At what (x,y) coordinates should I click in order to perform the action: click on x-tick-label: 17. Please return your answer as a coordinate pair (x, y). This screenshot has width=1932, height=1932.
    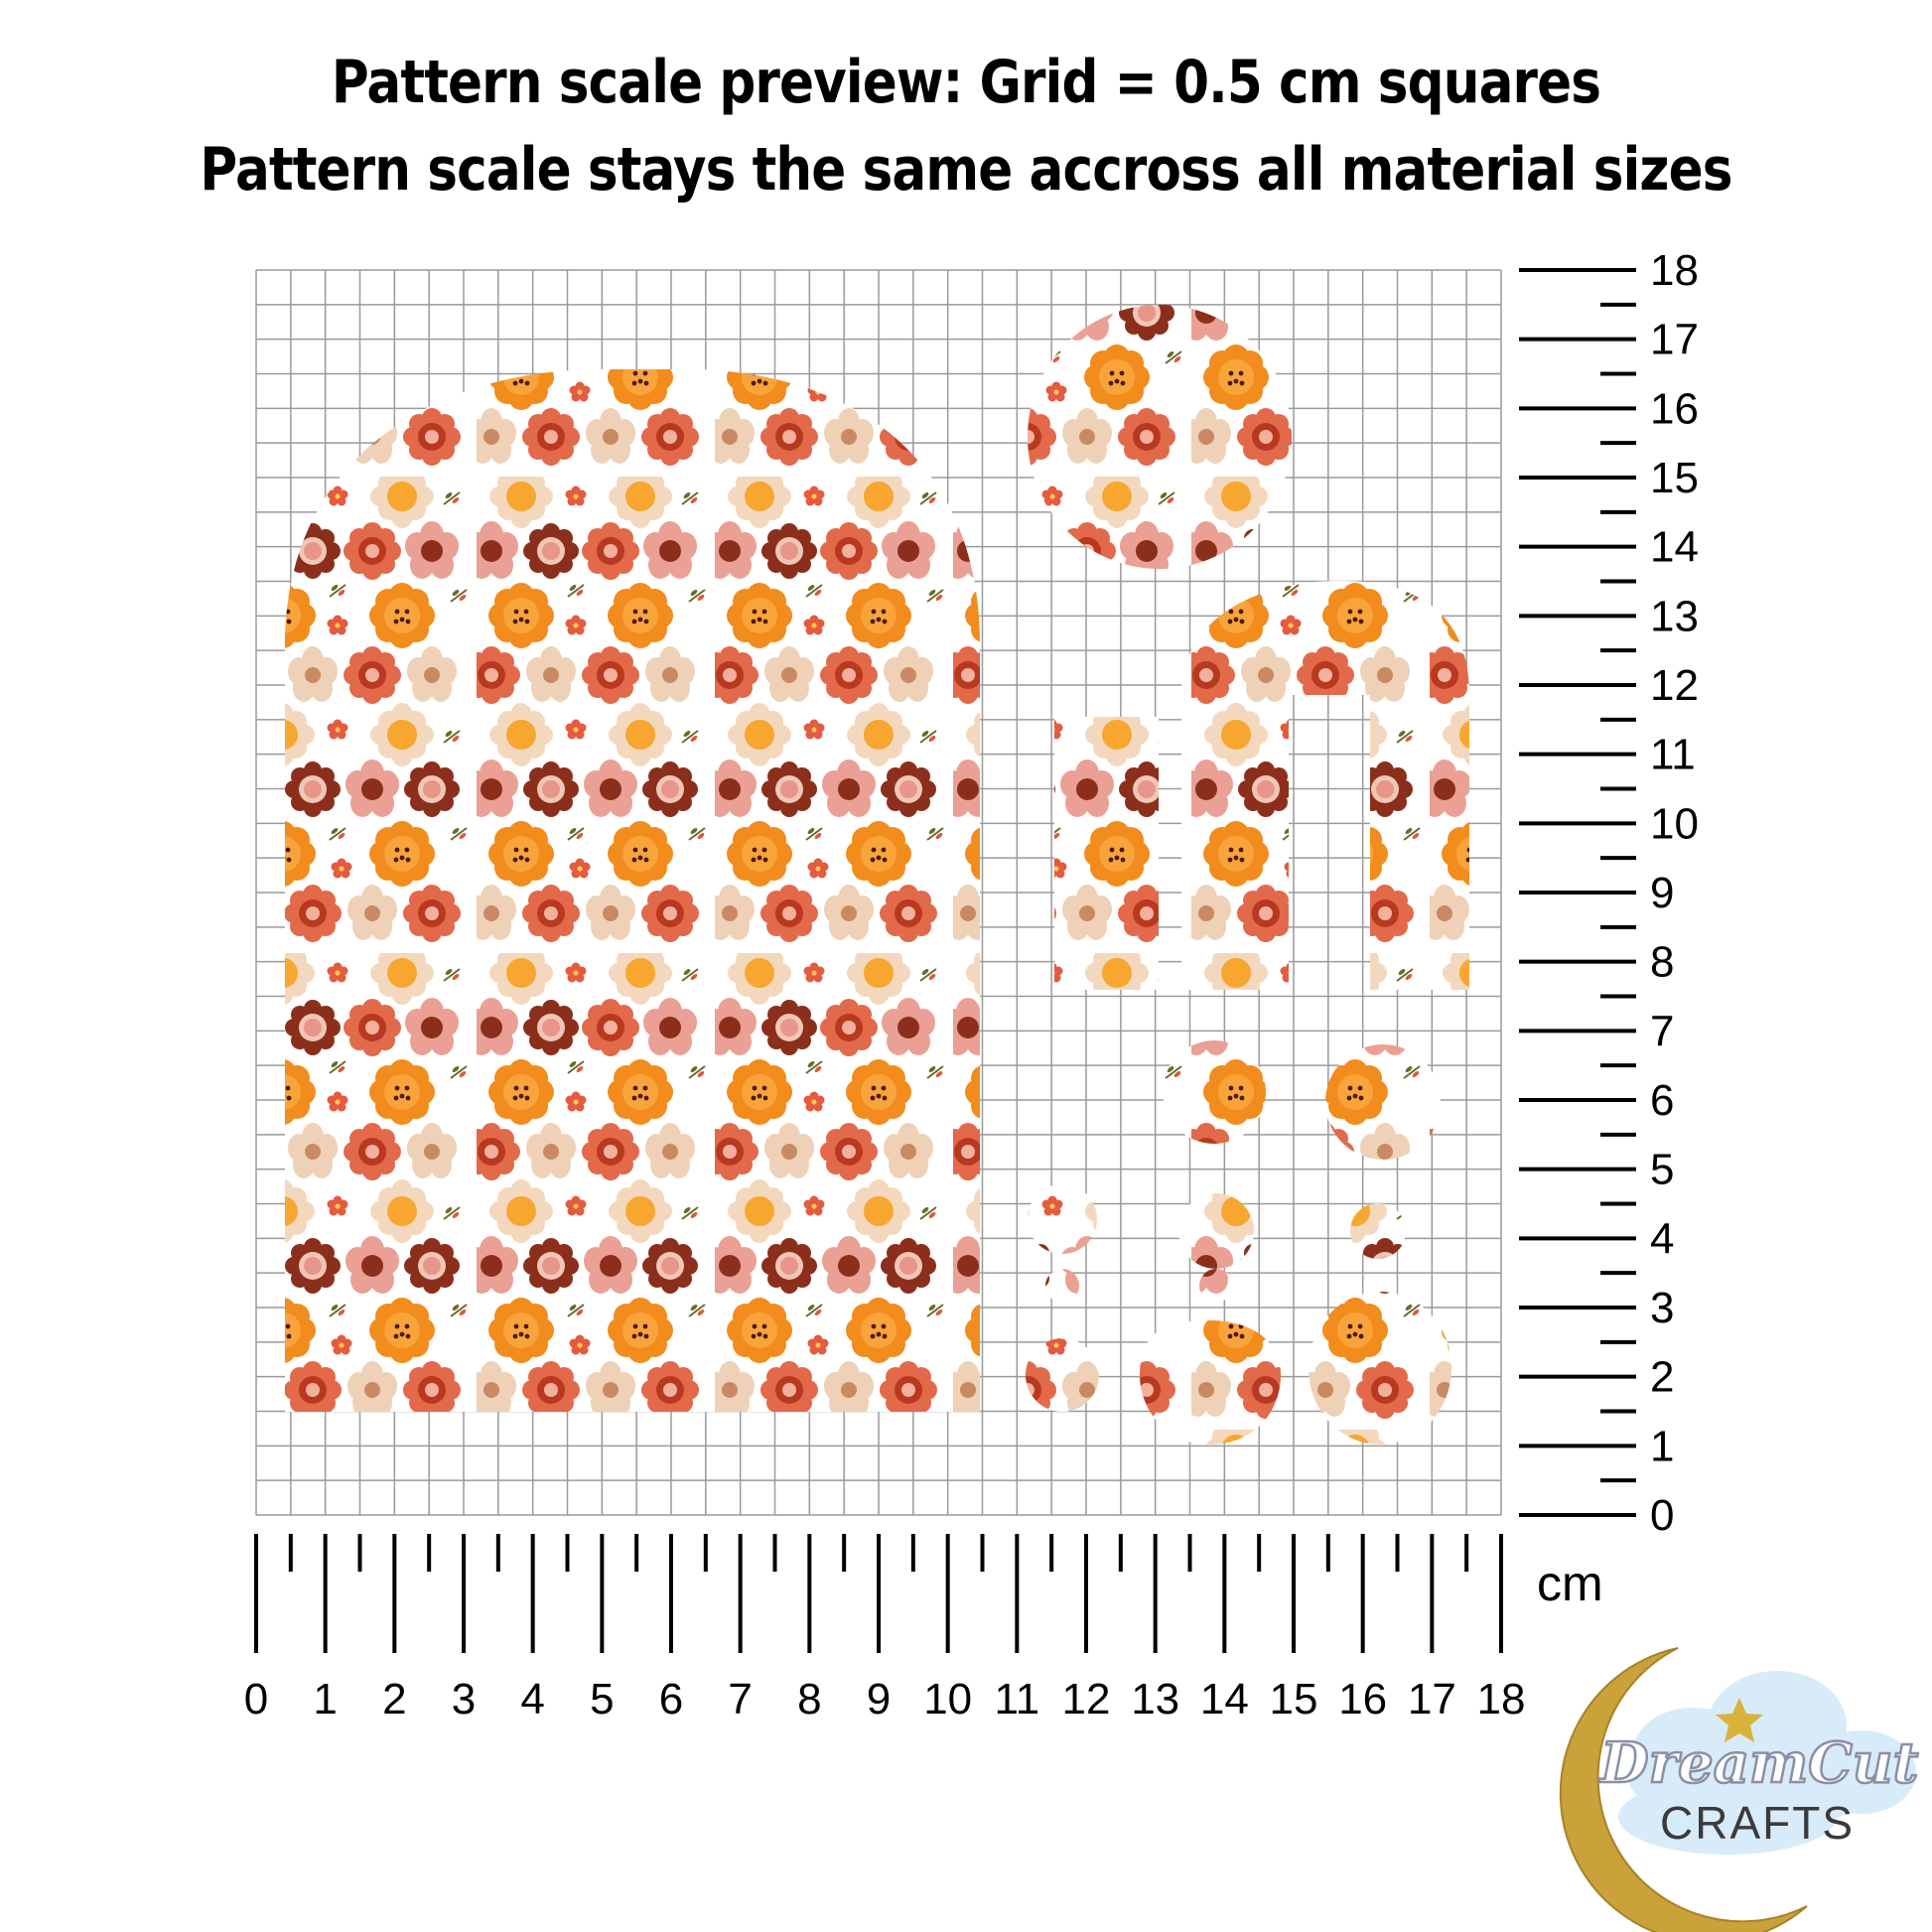
    Looking at the image, I should click on (1432, 1700).